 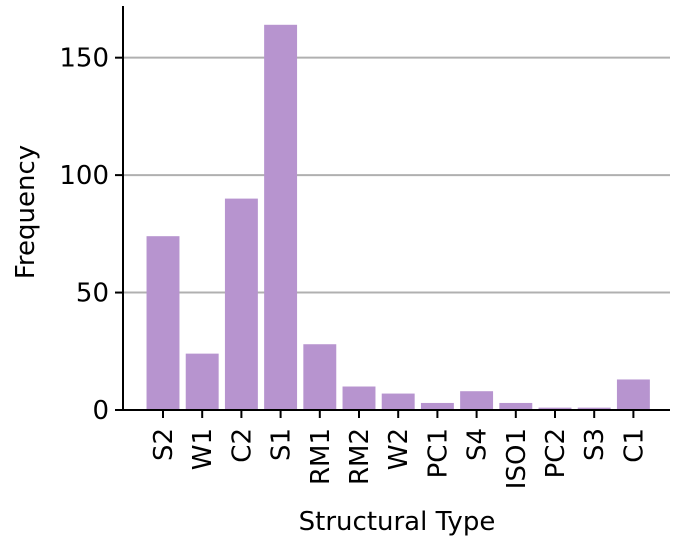 What do you see at coordinates (92, 294) in the screenshot?
I see `y-tick-label-50: 50` at bounding box center [92, 294].